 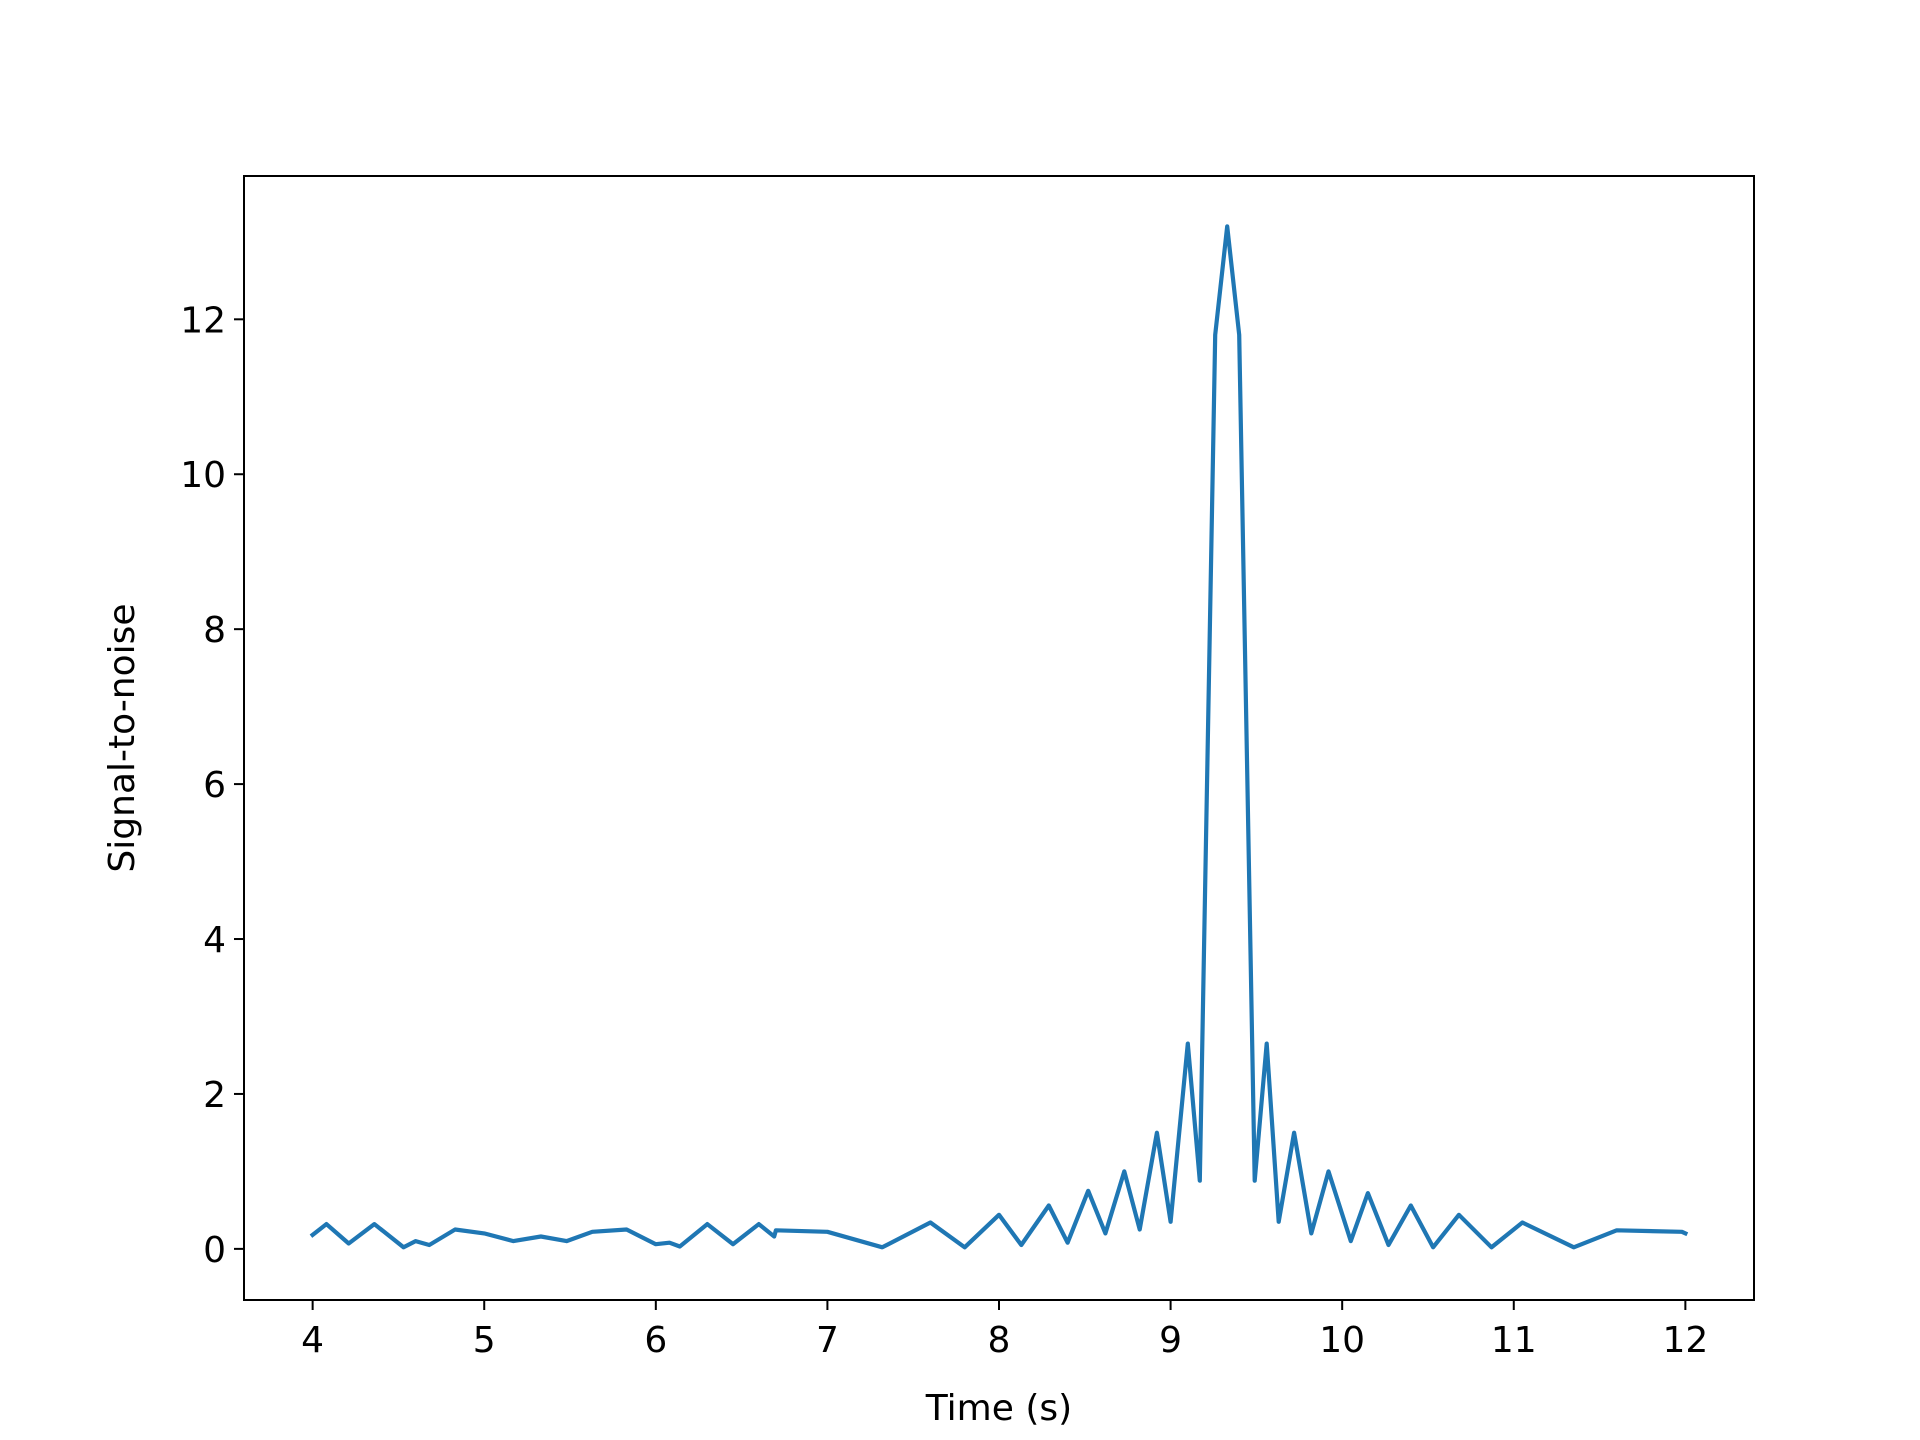 What do you see at coordinates (203, 475) in the screenshot?
I see `y-tick-label: 10` at bounding box center [203, 475].